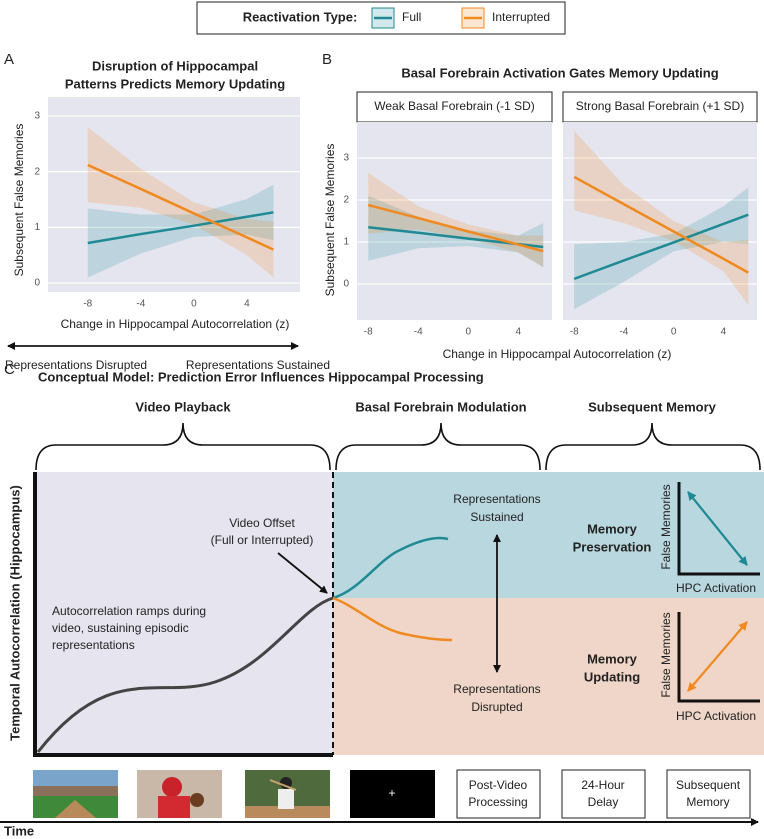 The height and width of the screenshot is (839, 764). I want to click on fixation: +, so click(391, 793).